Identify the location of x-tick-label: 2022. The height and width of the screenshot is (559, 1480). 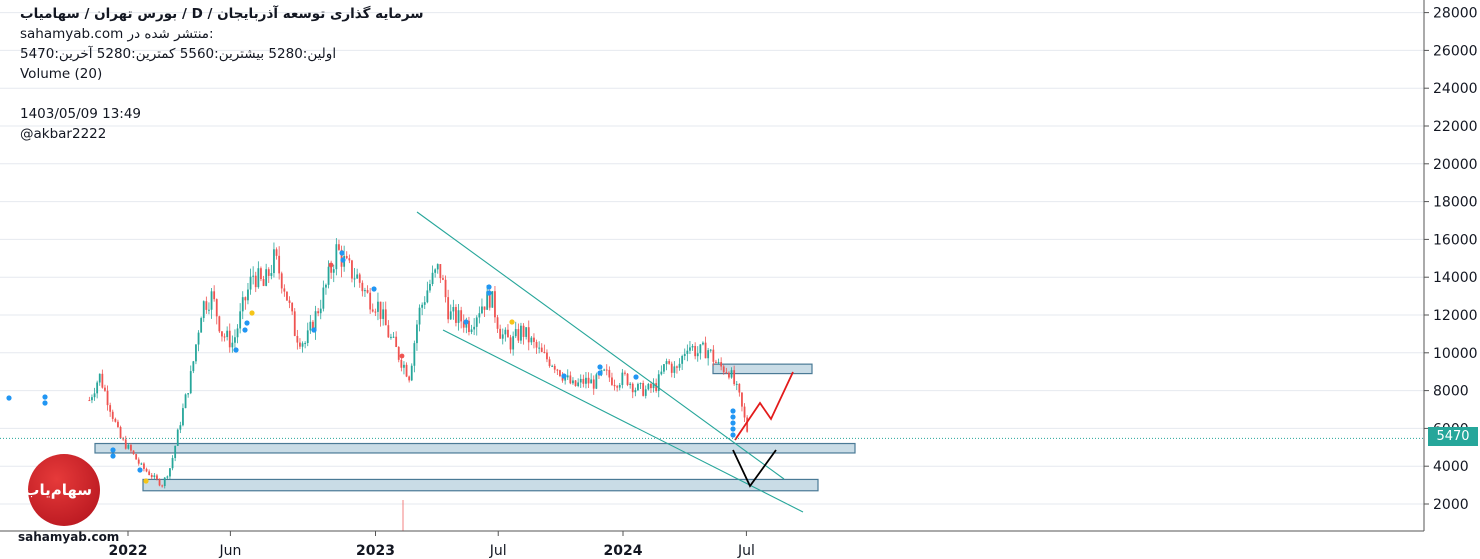
(128, 551).